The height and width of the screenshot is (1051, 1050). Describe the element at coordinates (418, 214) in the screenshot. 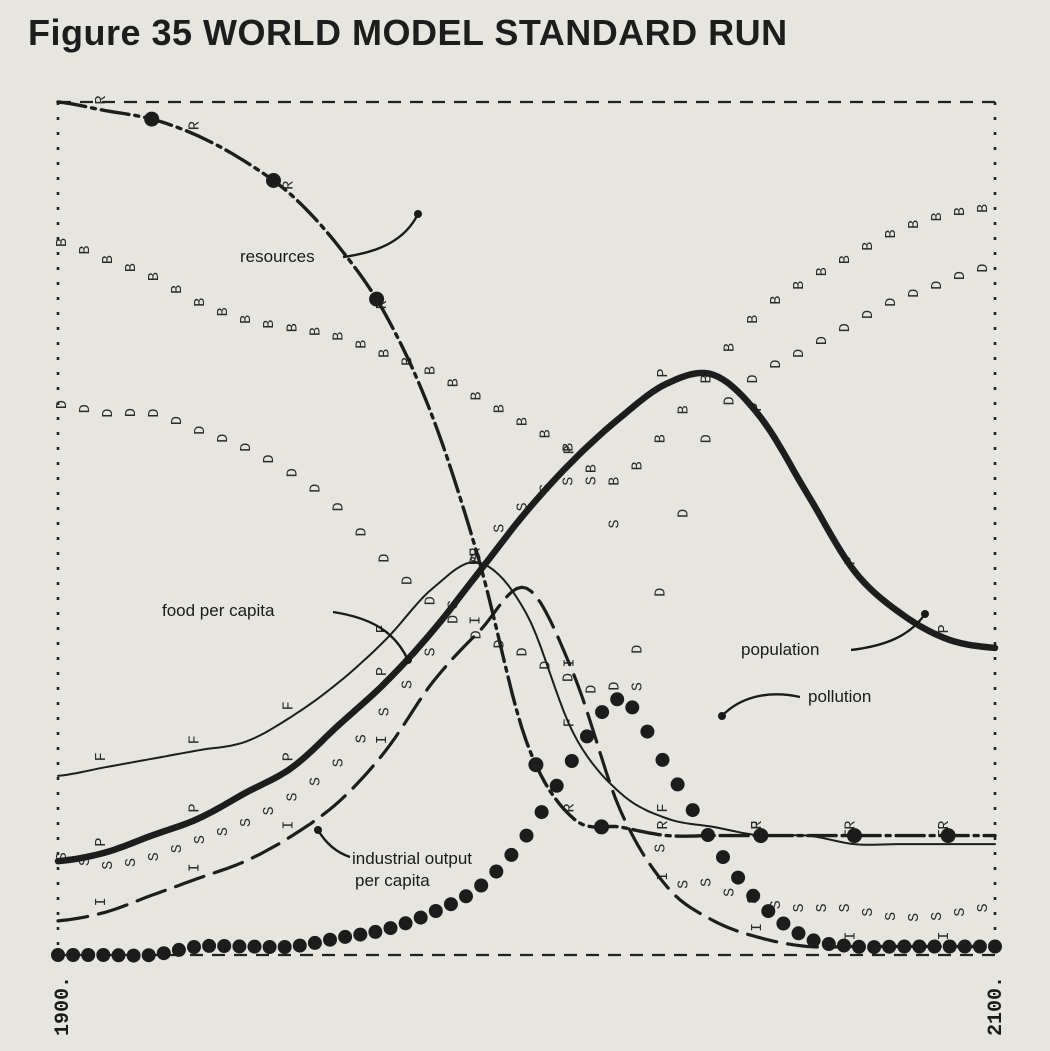

I see `arrow-resources-head` at that location.